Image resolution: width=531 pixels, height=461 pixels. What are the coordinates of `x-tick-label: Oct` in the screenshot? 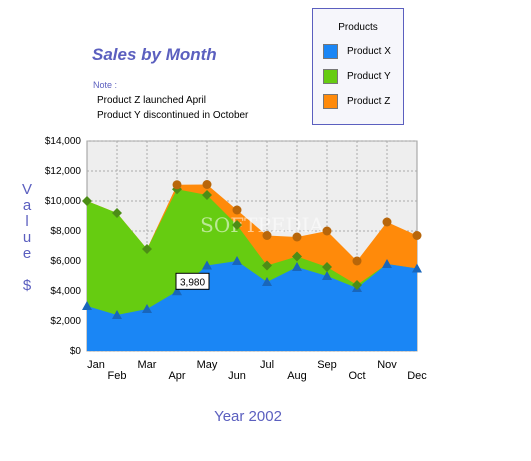 It's located at (356, 376).